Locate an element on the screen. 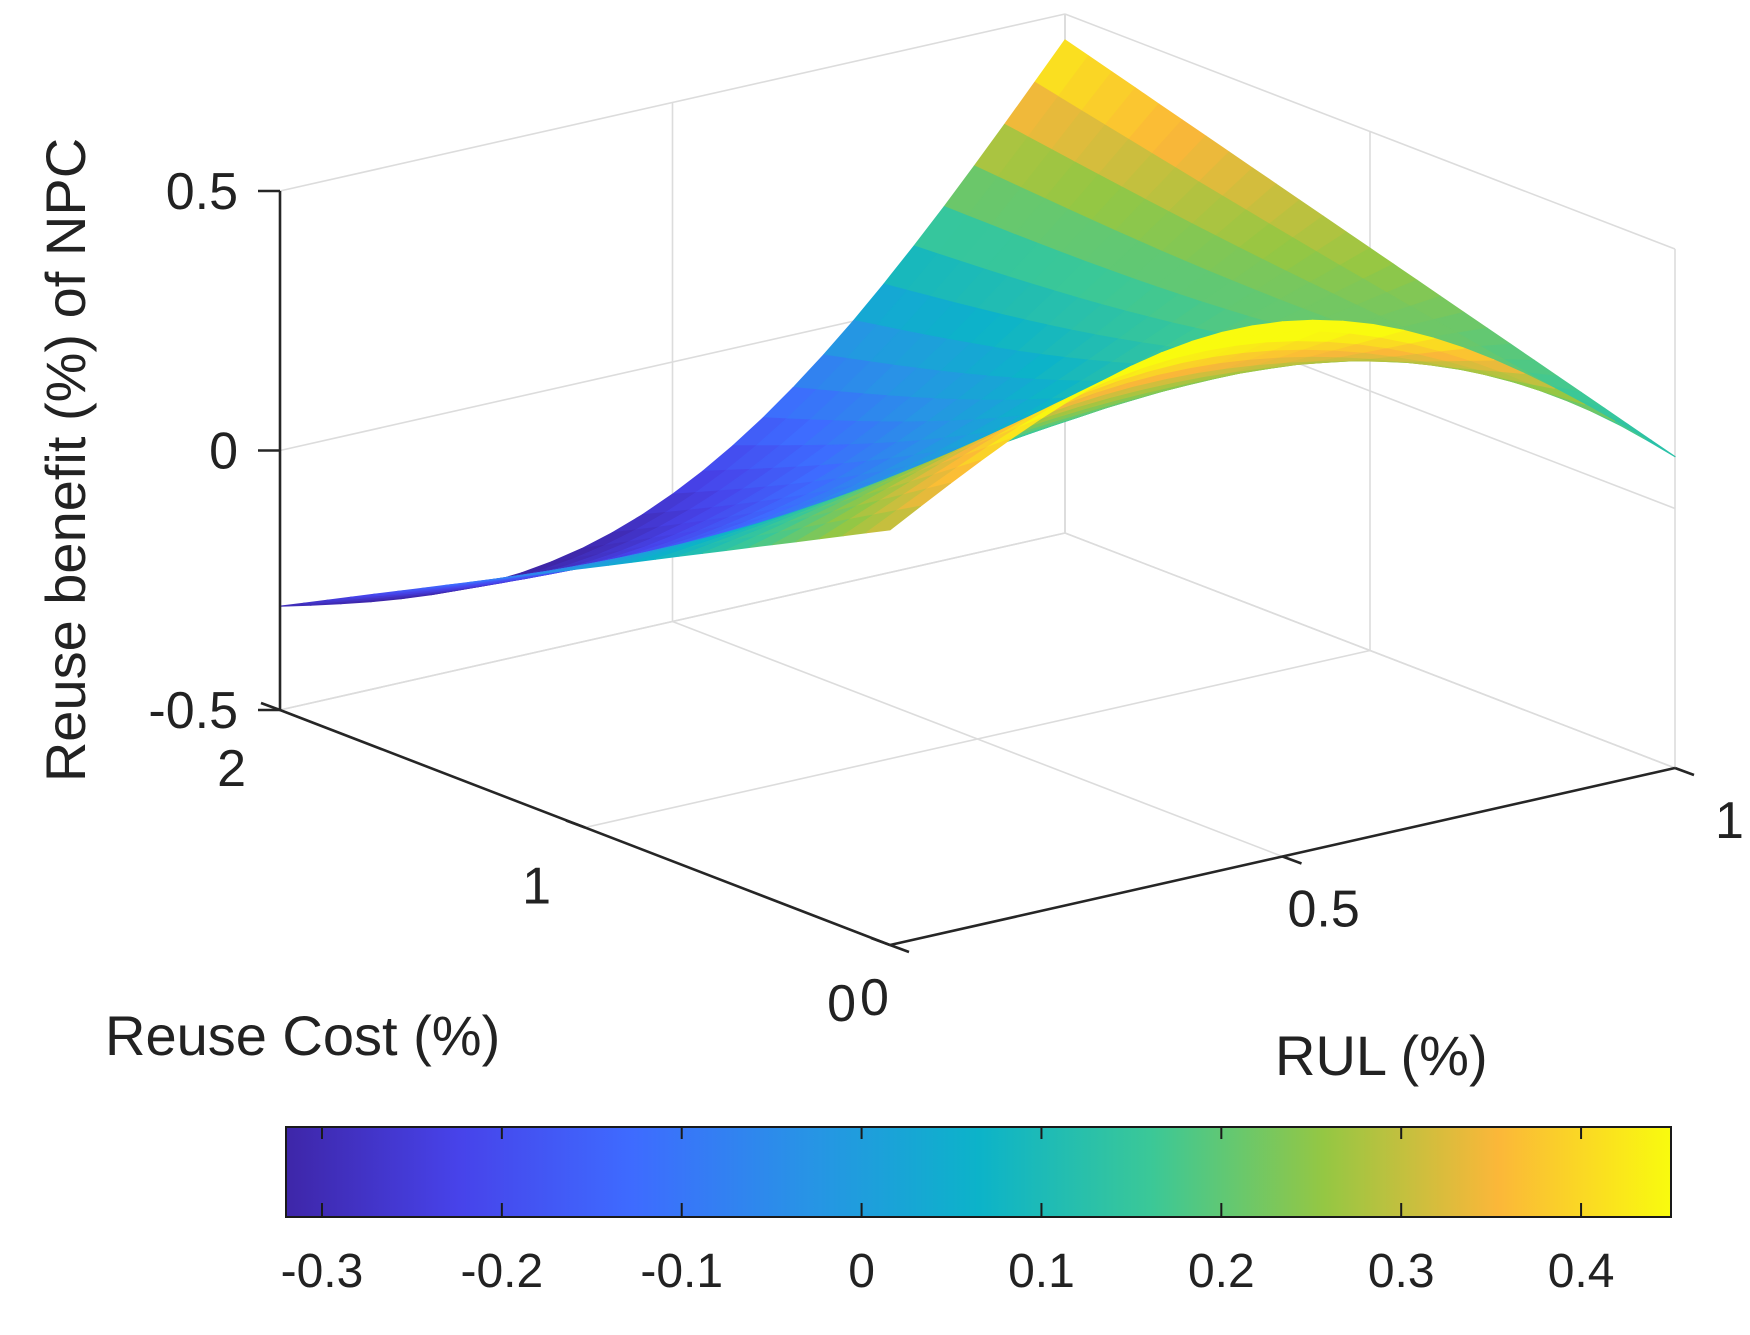 The image size is (1750, 1335). y-axis-title: Reuse Cost (%) is located at coordinates (302, 1035).